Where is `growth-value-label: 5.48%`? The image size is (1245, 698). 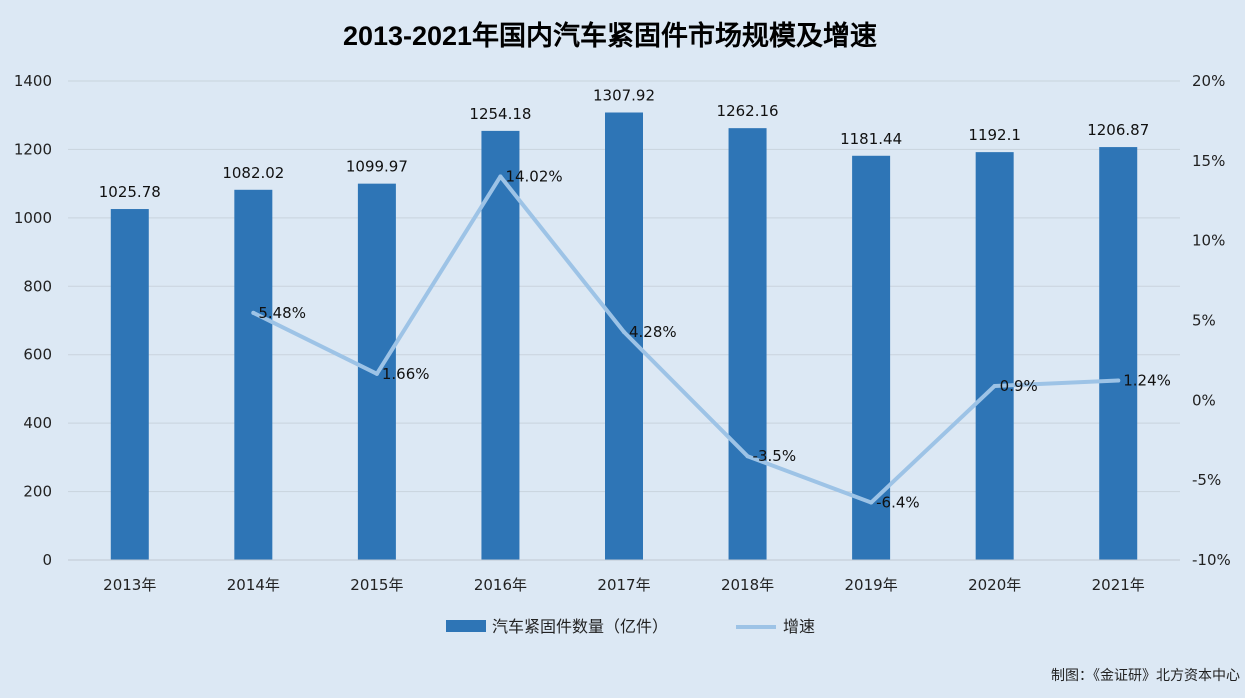 growth-value-label: 5.48% is located at coordinates (282, 313).